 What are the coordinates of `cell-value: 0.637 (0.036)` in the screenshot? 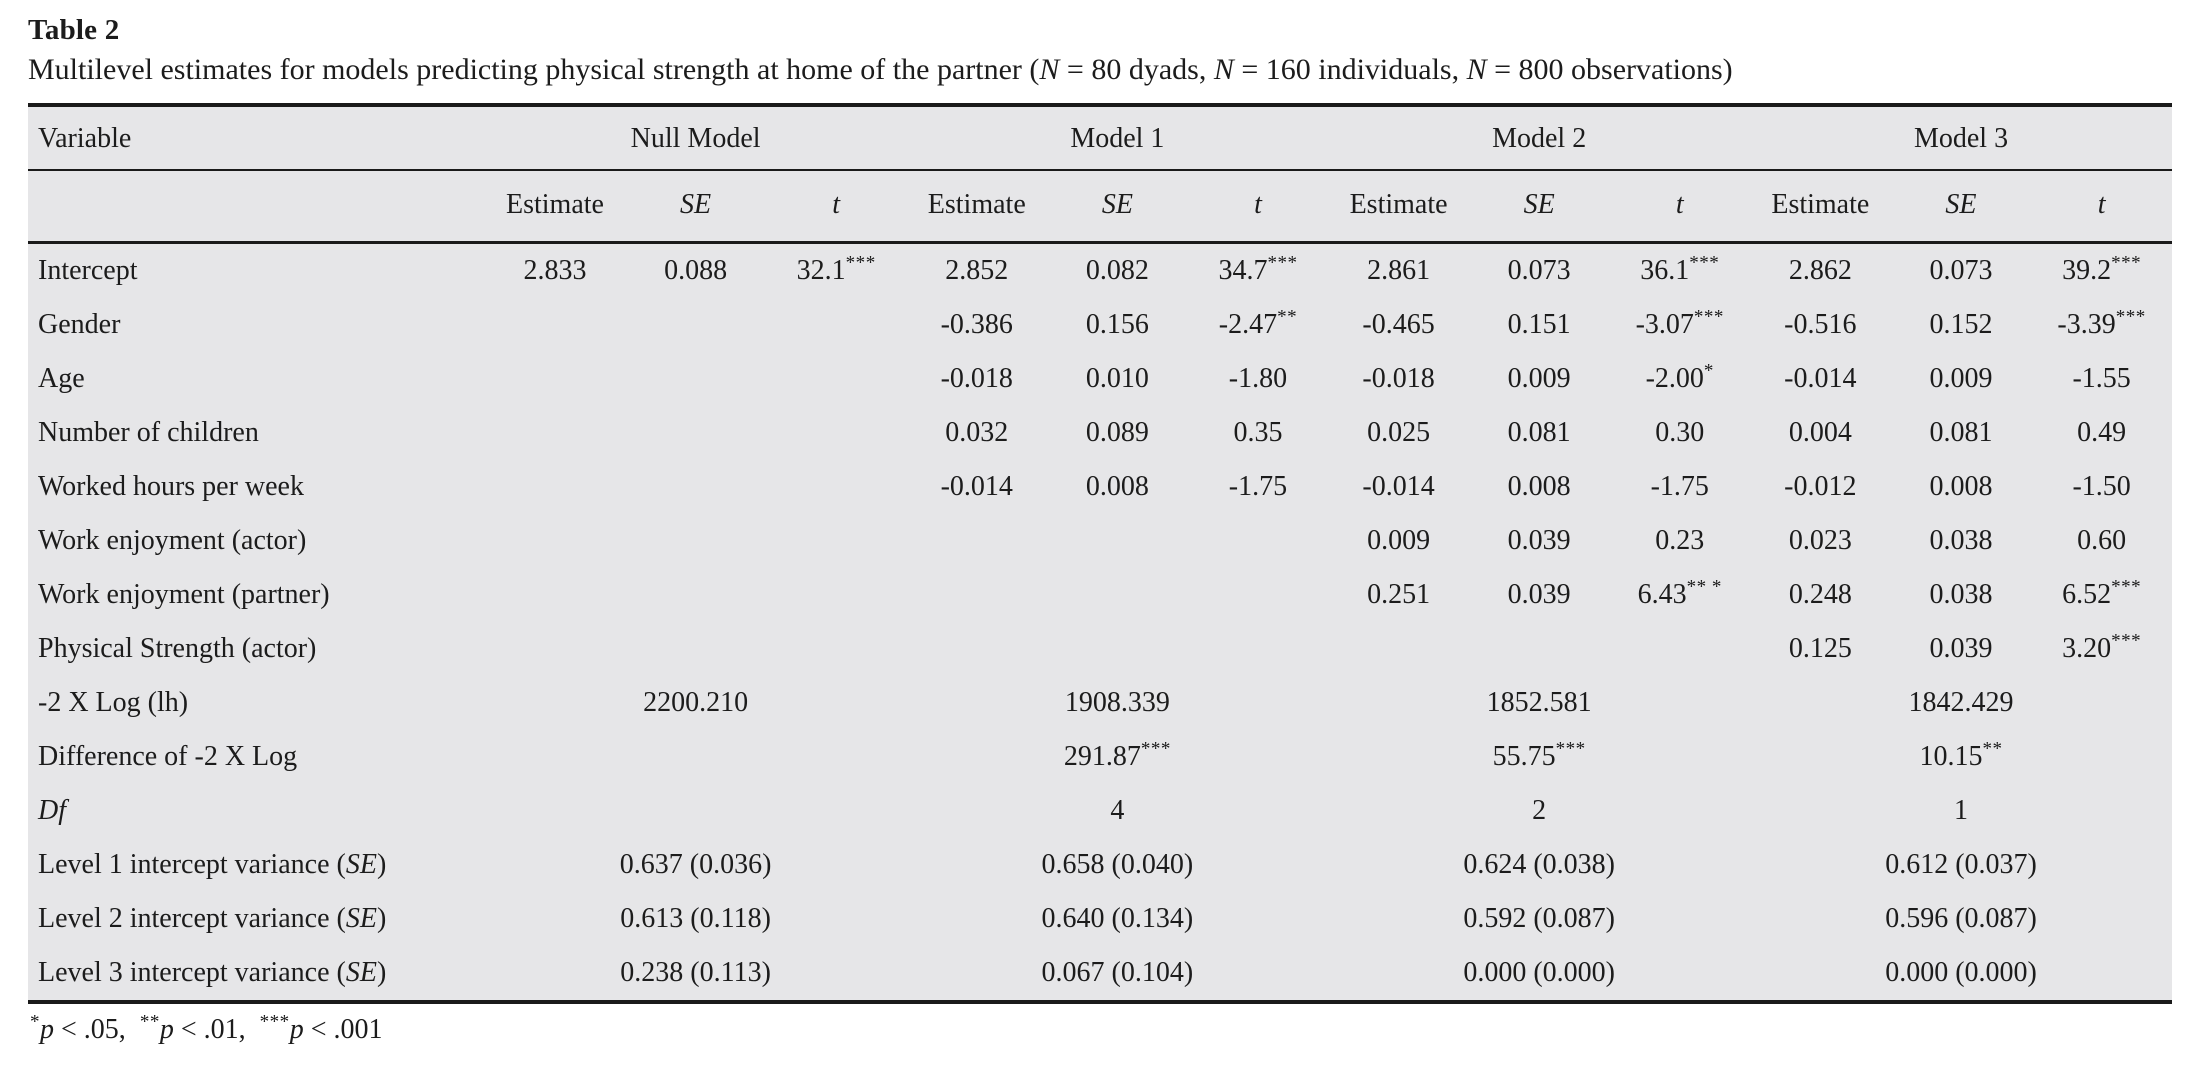 It's located at (695, 864).